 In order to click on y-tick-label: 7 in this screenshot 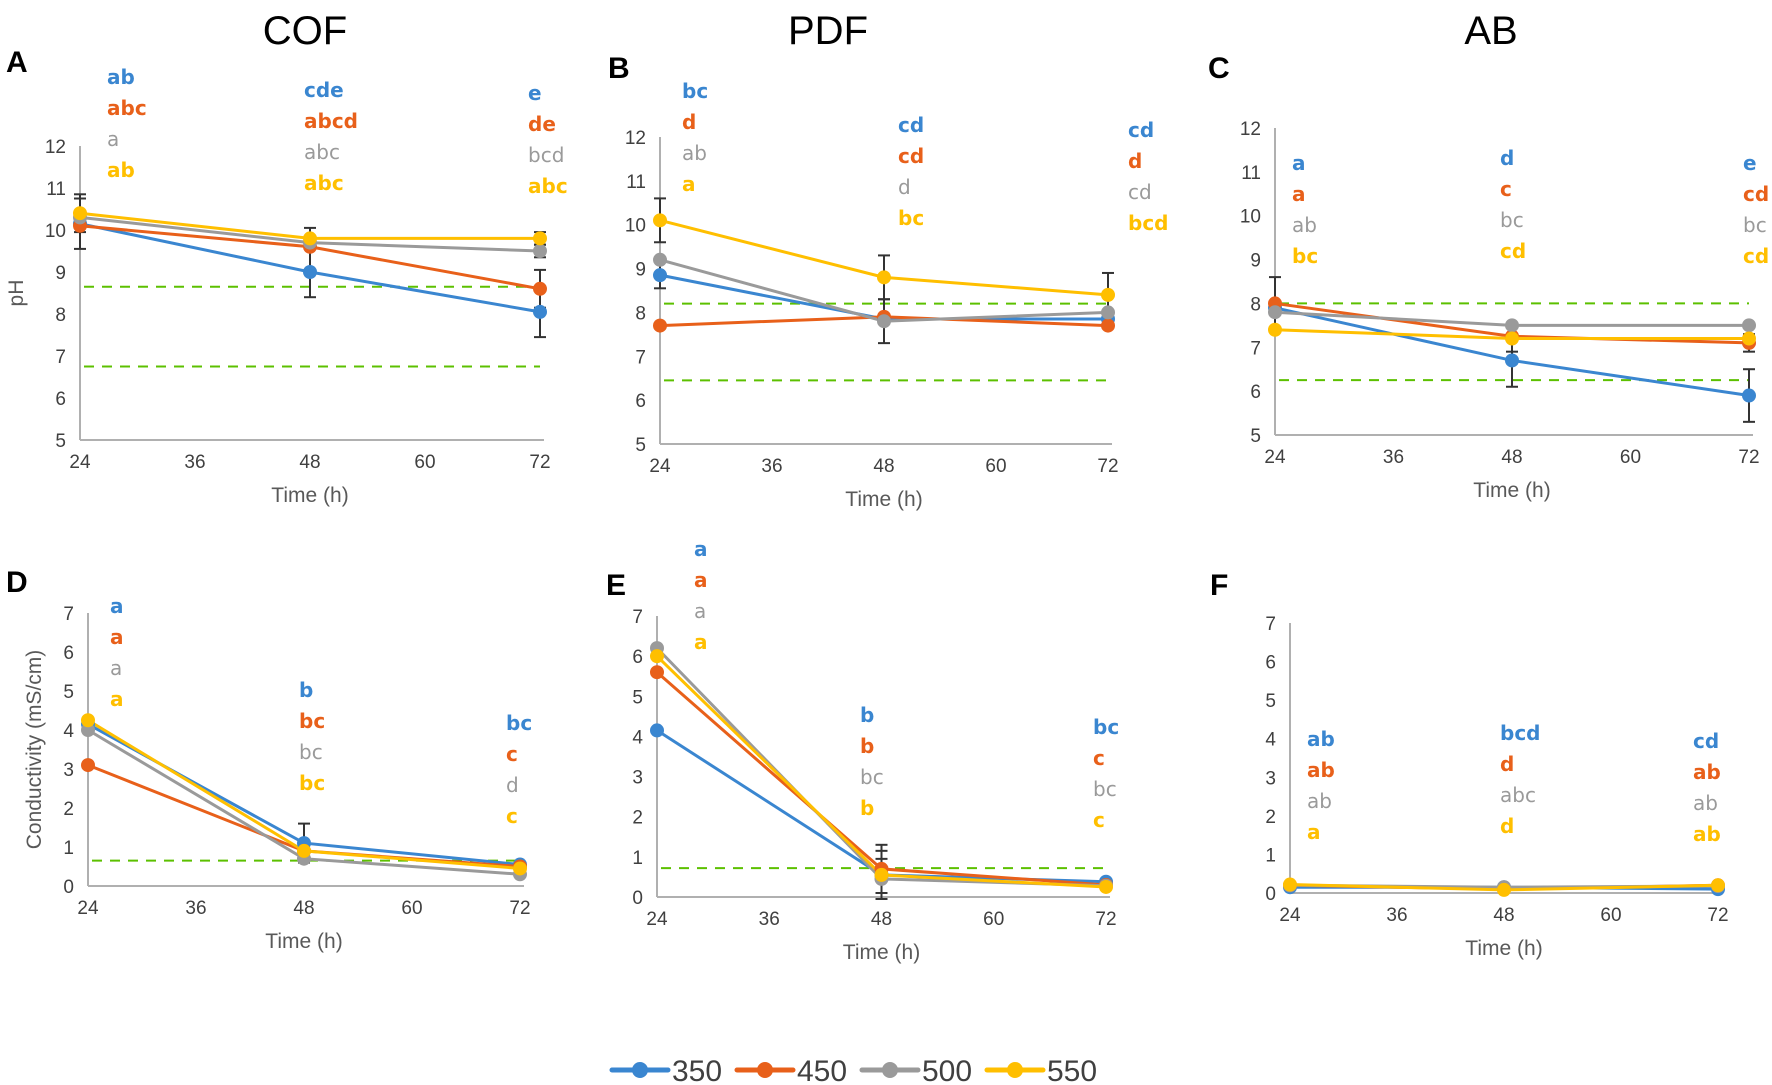, I will do `click(60, 357)`.